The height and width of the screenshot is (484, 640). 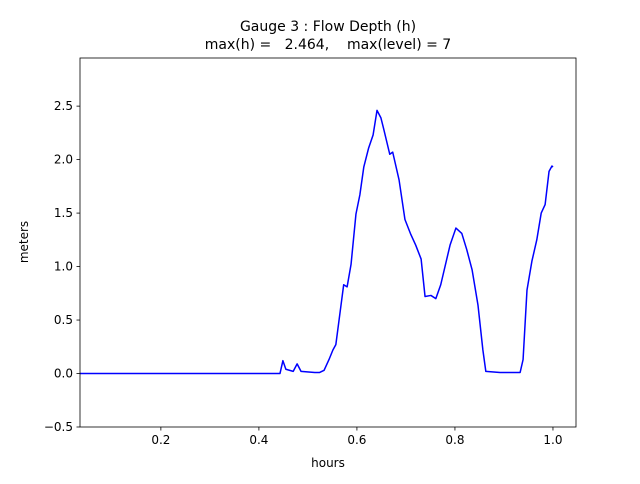 What do you see at coordinates (63, 213) in the screenshot?
I see `y-tick-label: 1.5` at bounding box center [63, 213].